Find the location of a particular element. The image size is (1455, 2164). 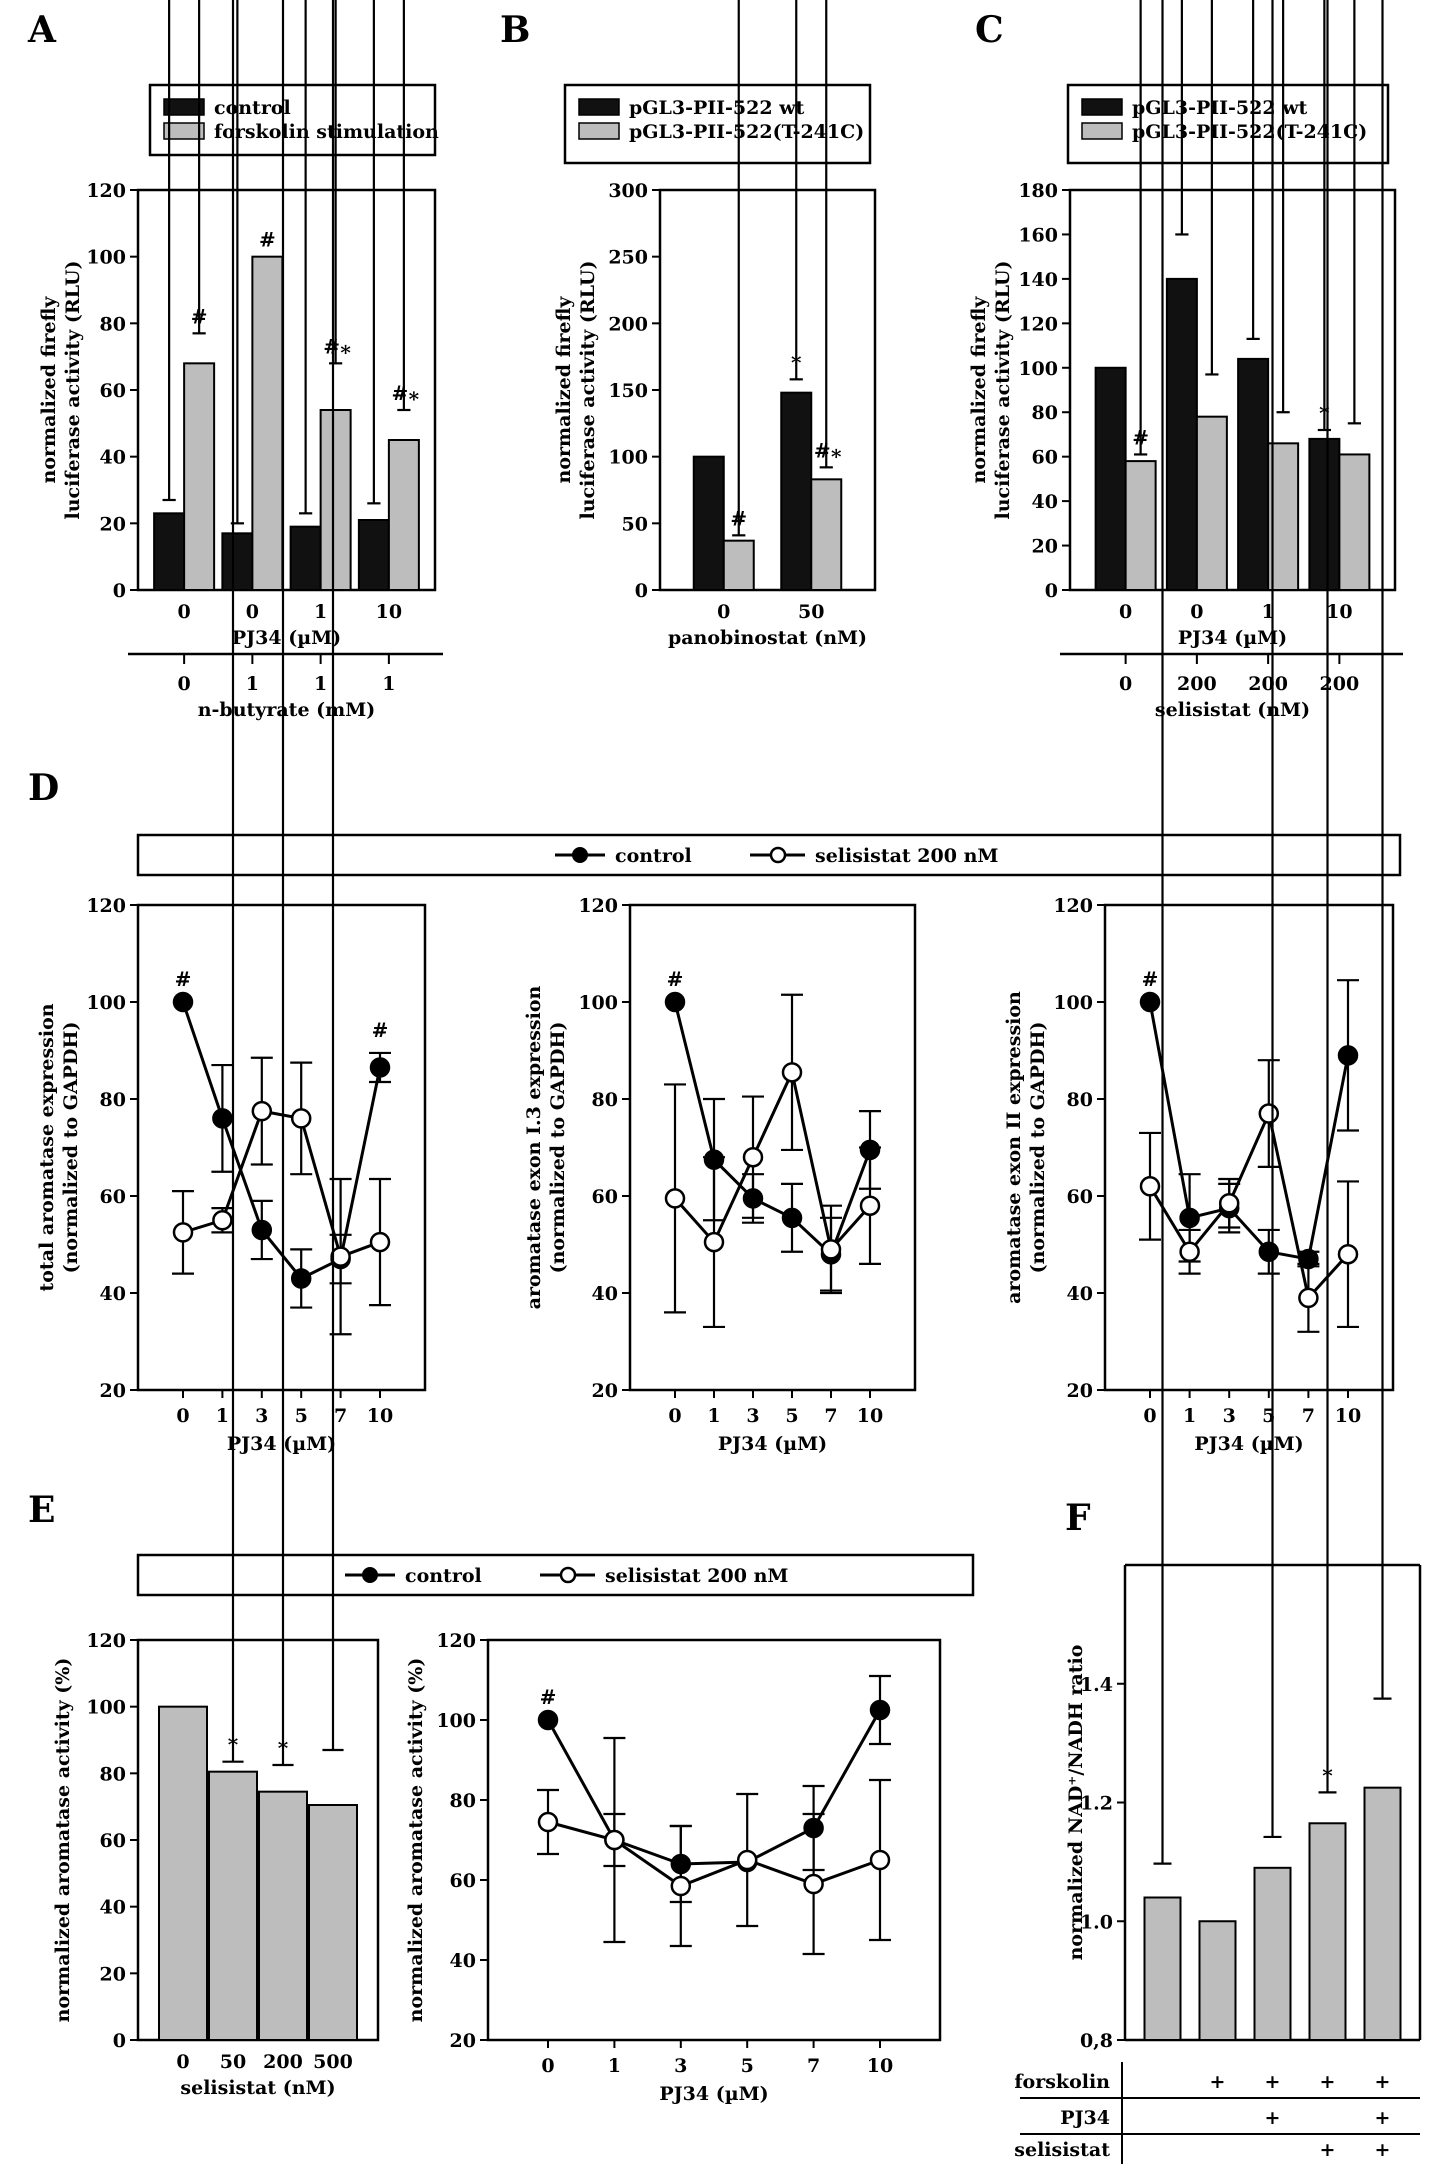

x-tick-label: 1 is located at coordinates (614, 2066).